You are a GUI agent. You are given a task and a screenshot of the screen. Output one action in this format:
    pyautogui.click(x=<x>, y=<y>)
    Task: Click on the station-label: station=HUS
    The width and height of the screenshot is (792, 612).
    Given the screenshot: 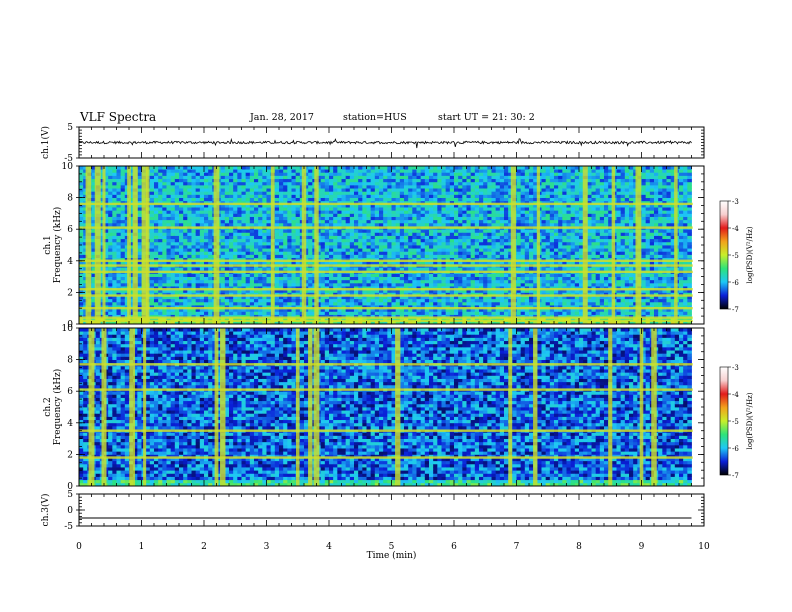 What is the action you would take?
    pyautogui.click(x=375, y=117)
    